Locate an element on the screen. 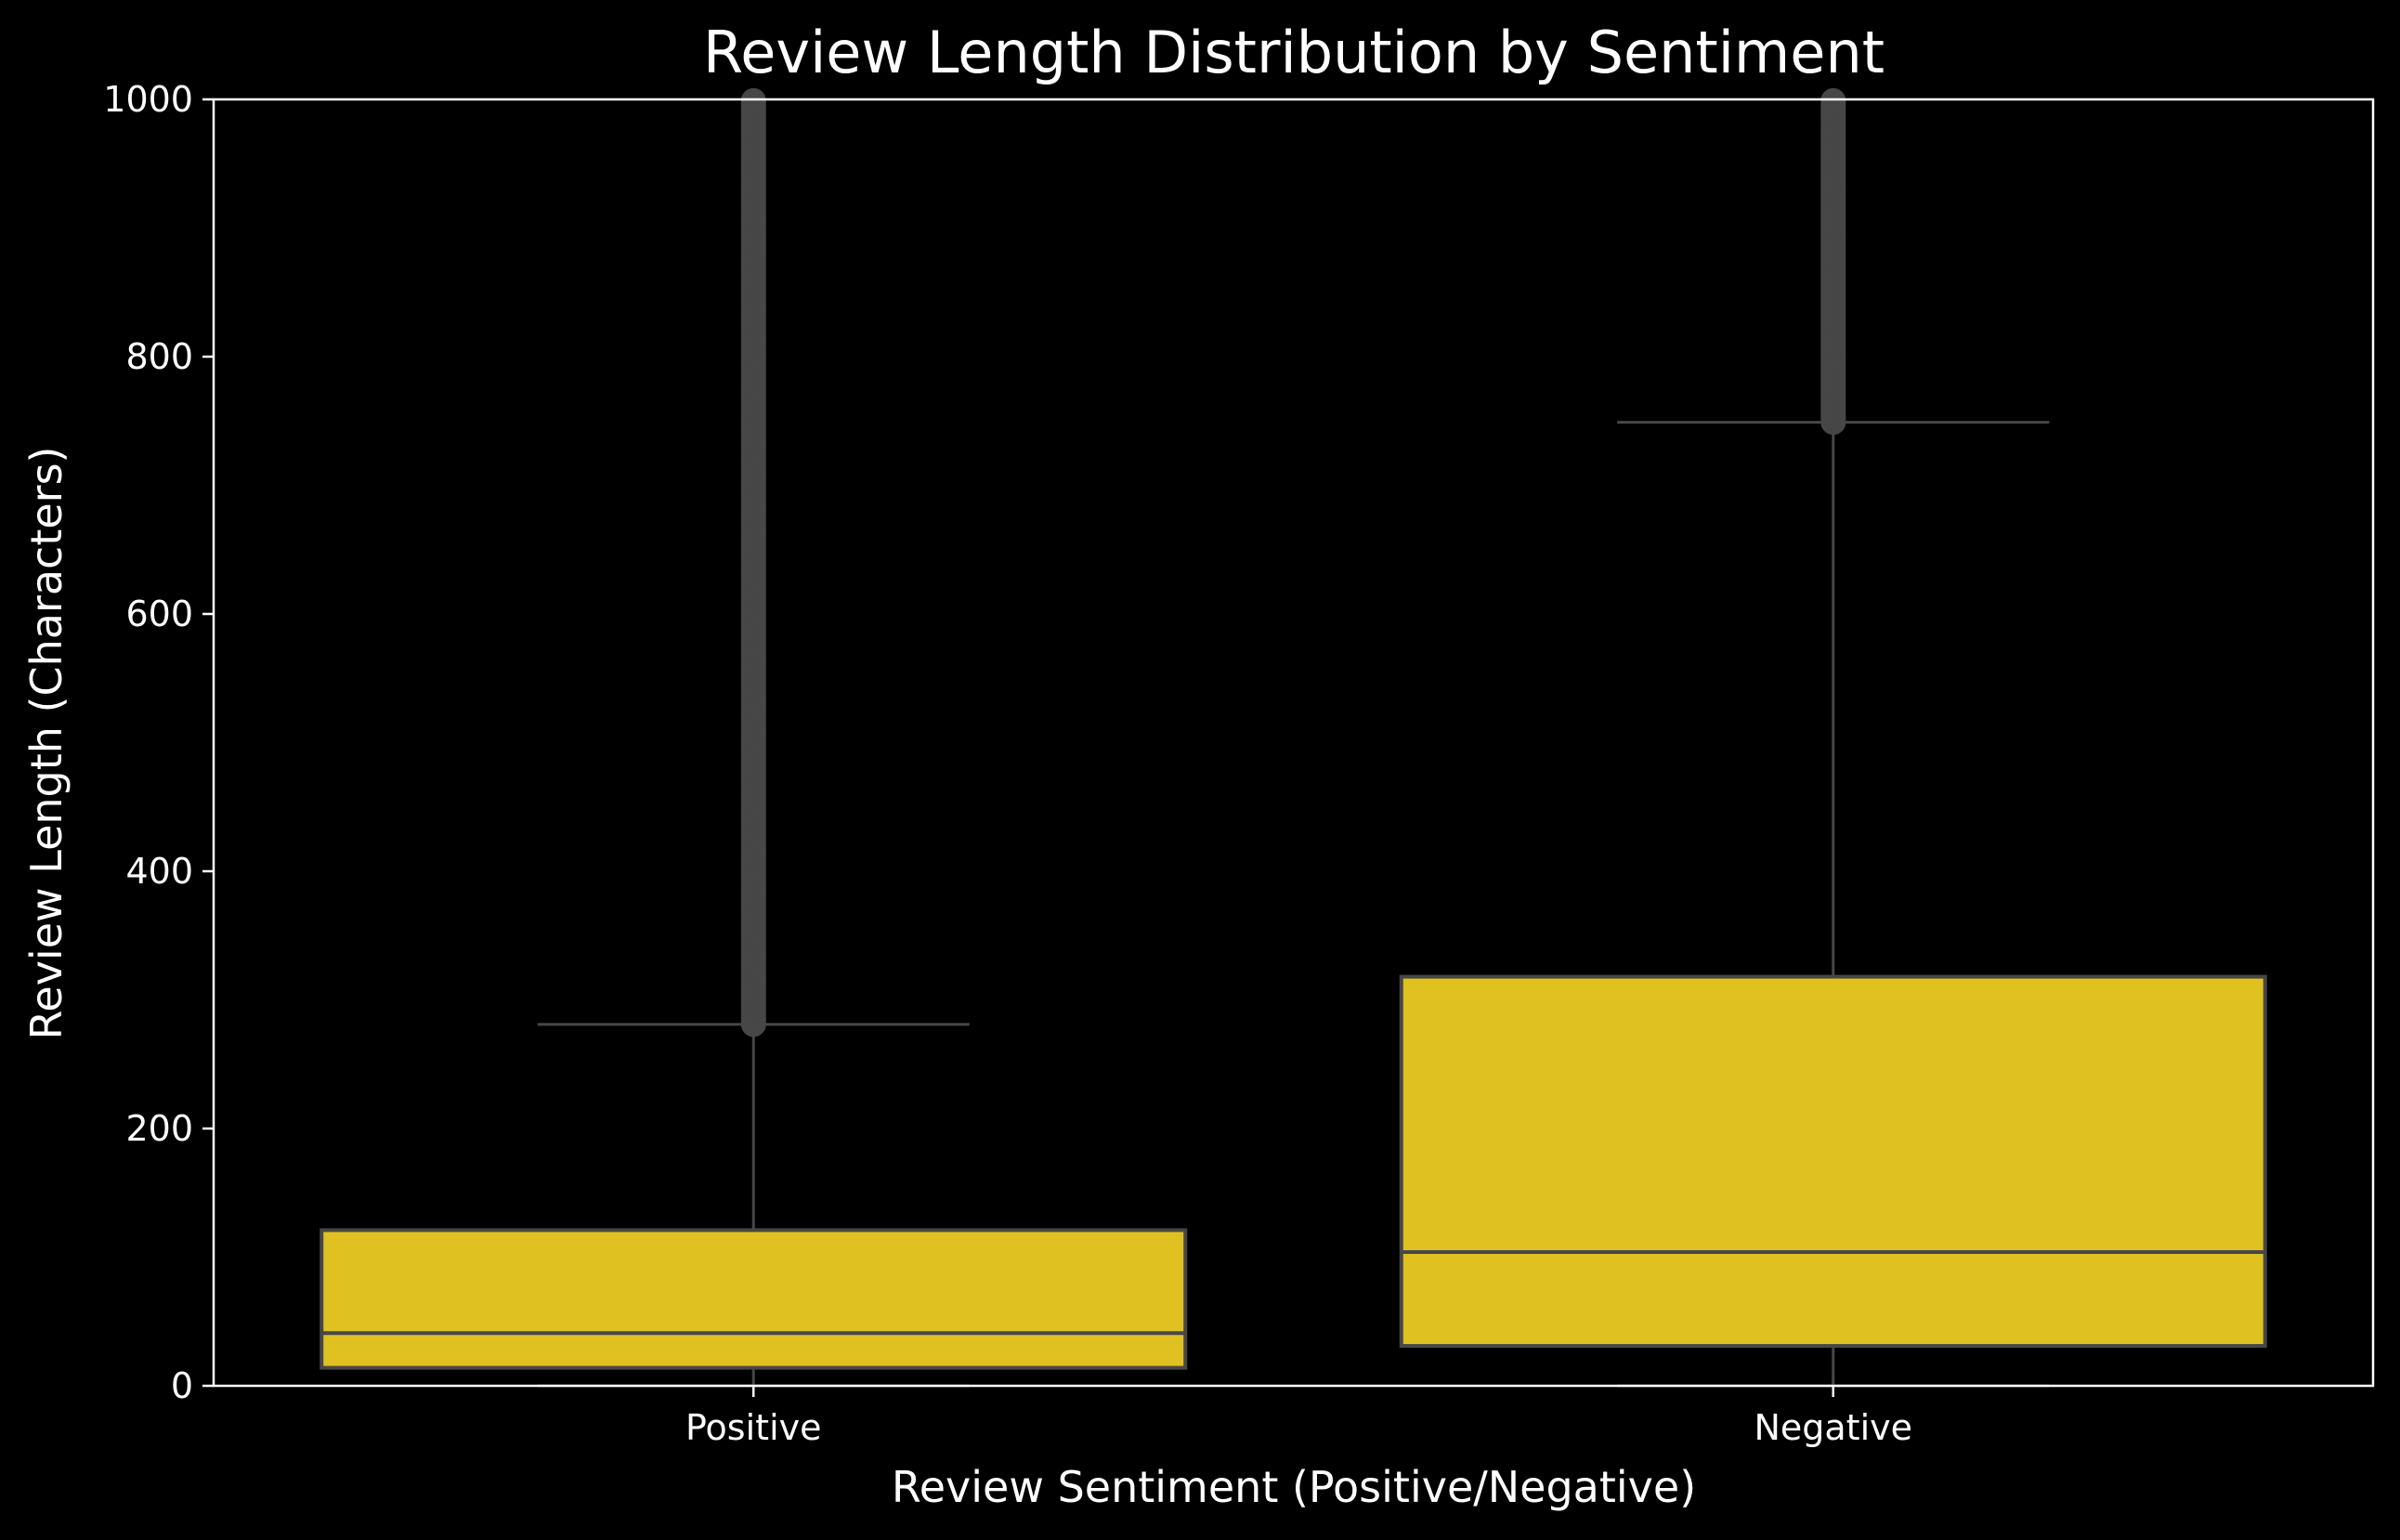 The image size is (2400, 1540). y-tick-label: 0 is located at coordinates (182, 1385).